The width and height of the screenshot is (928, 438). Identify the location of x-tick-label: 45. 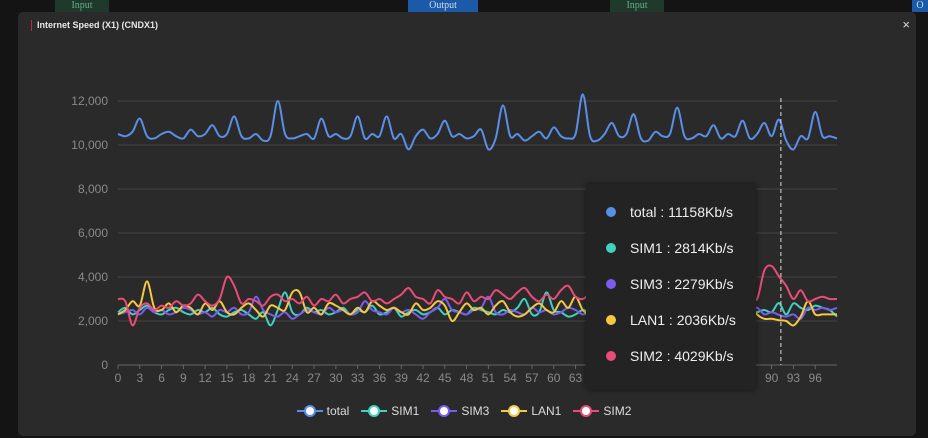
(445, 378).